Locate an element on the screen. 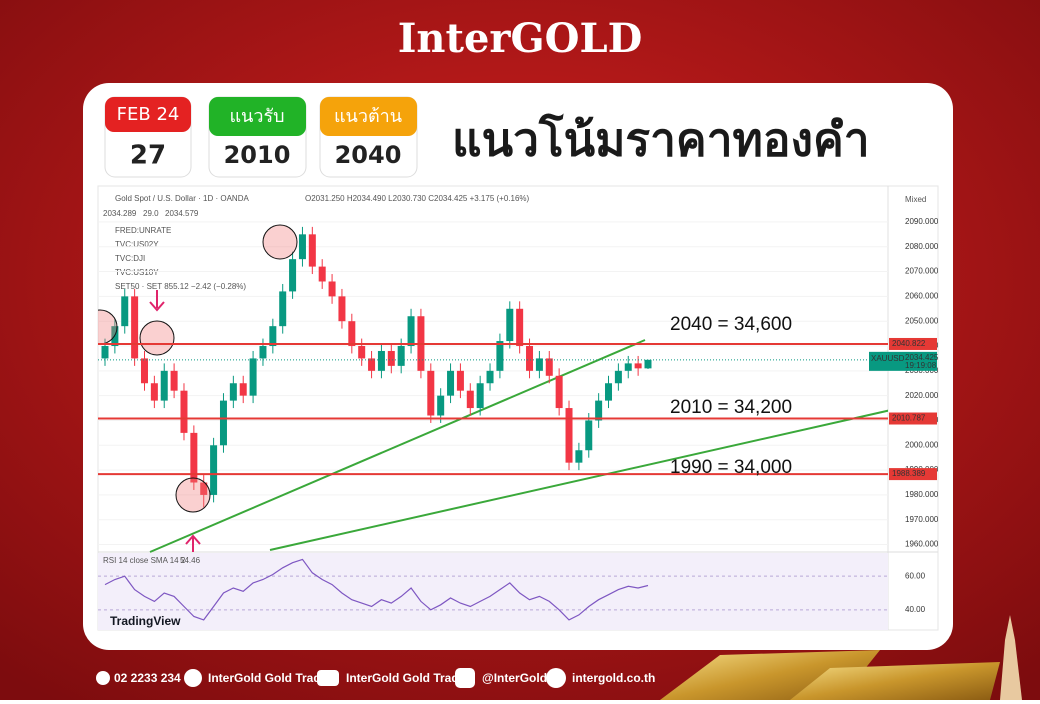 This screenshot has height=704, width=1040. indicator: TVC:DJI is located at coordinates (130, 258).